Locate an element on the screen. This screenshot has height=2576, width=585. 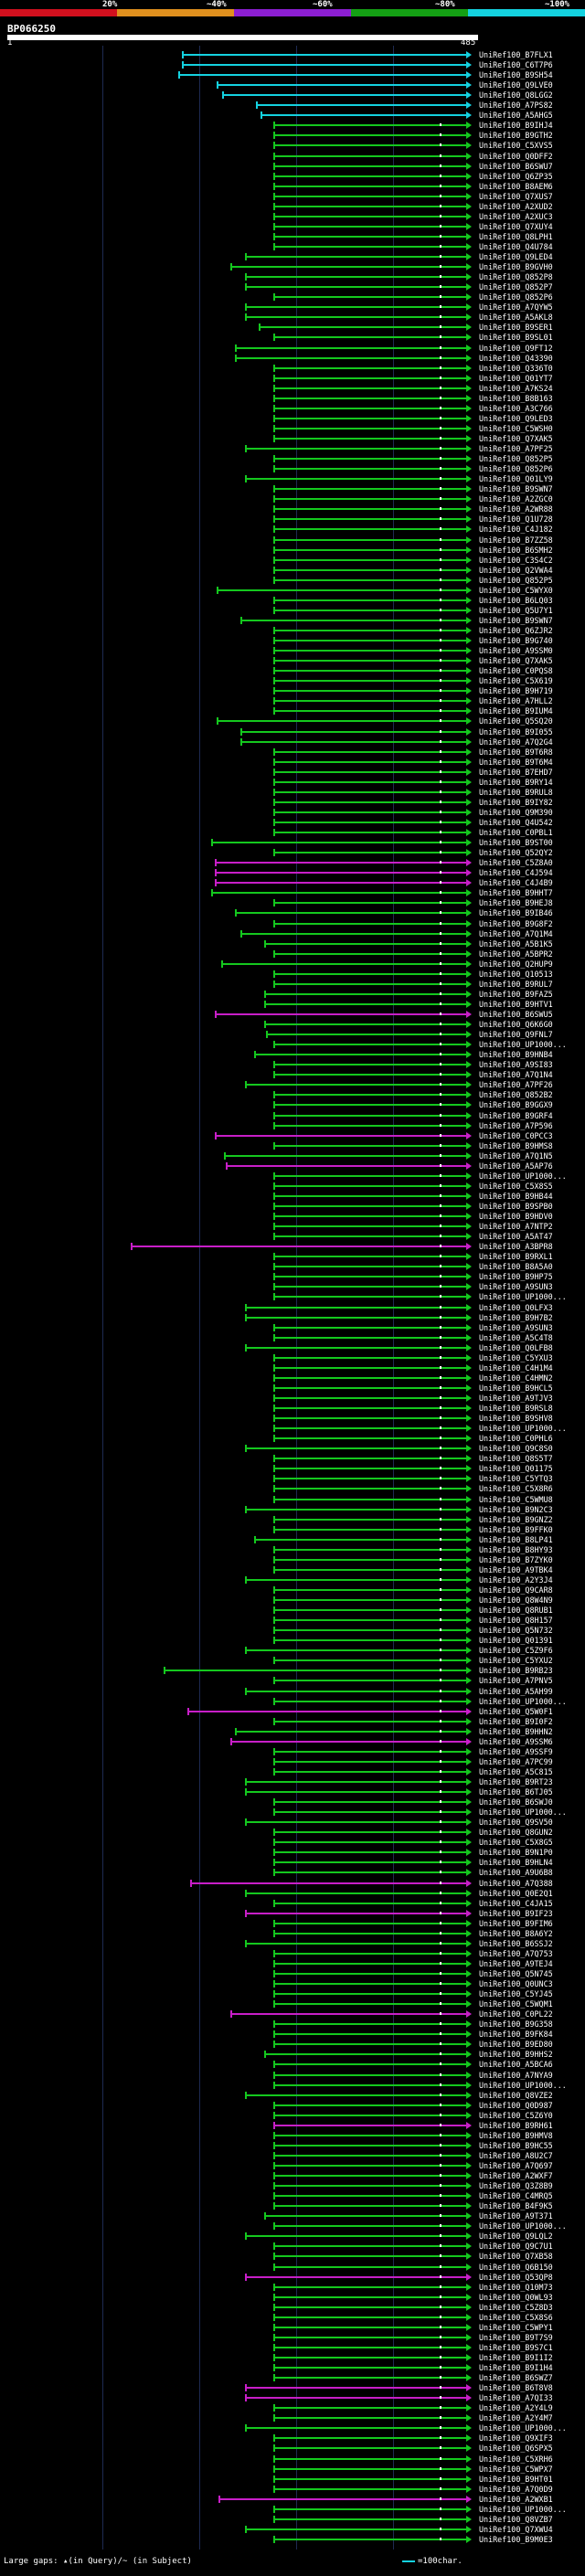
hit-row: UniRef100_B9G8F2 is located at coordinates (293, 923).